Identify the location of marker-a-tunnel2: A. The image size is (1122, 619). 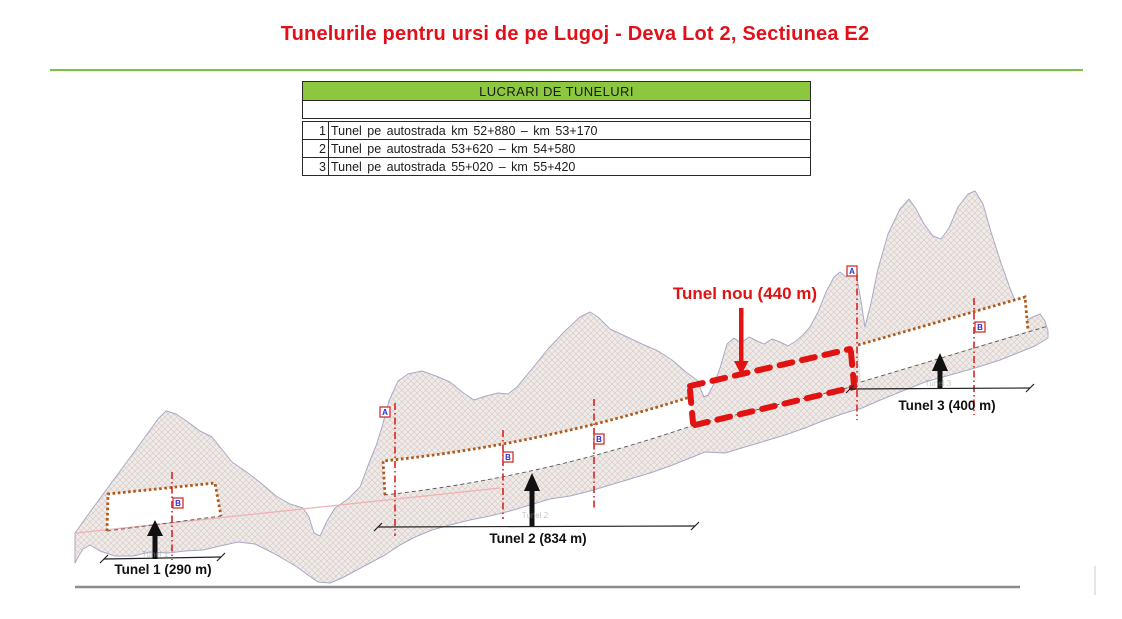
(385, 412).